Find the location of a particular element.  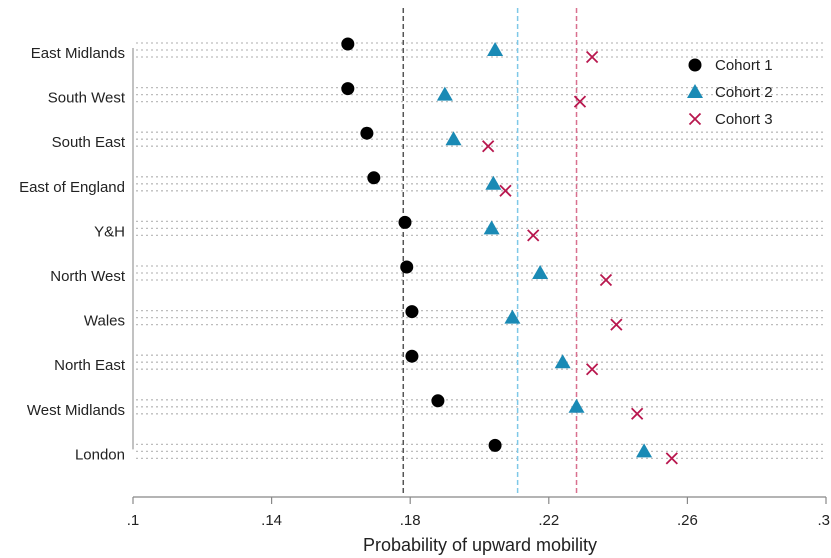

category-label: East Midlands is located at coordinates (78, 53).